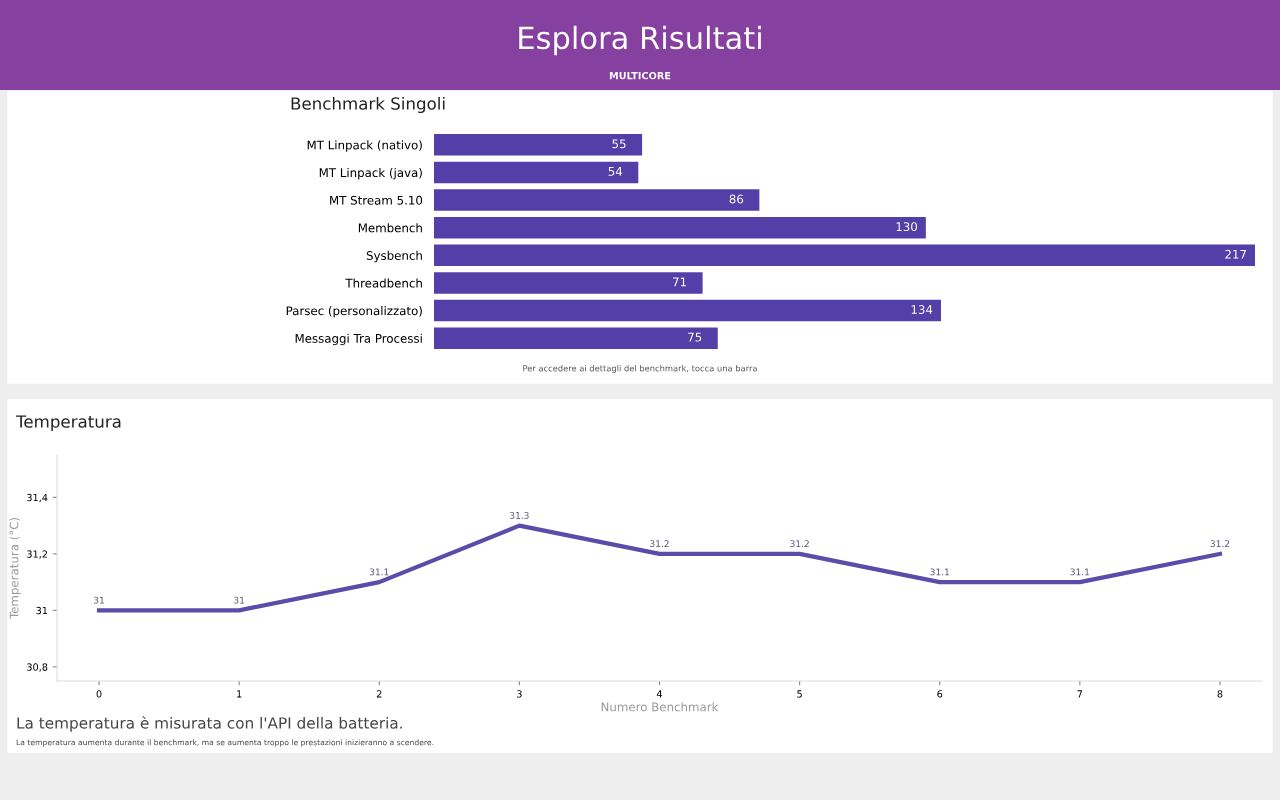 This screenshot has width=1280, height=800. Describe the element at coordinates (640, 369) in the screenshot. I see `text: Per accedere ai dettagli del benchmark, tocca una barra` at that location.